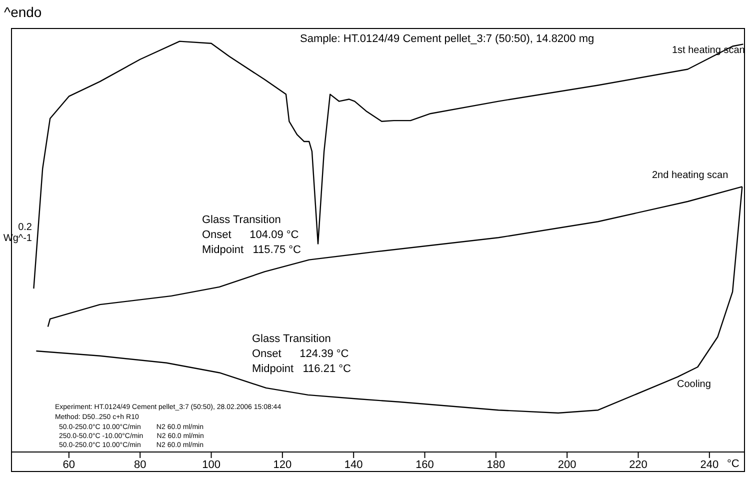 The image size is (748, 497). I want to click on annotation: Midpoint 116.21 °C, so click(301, 369).